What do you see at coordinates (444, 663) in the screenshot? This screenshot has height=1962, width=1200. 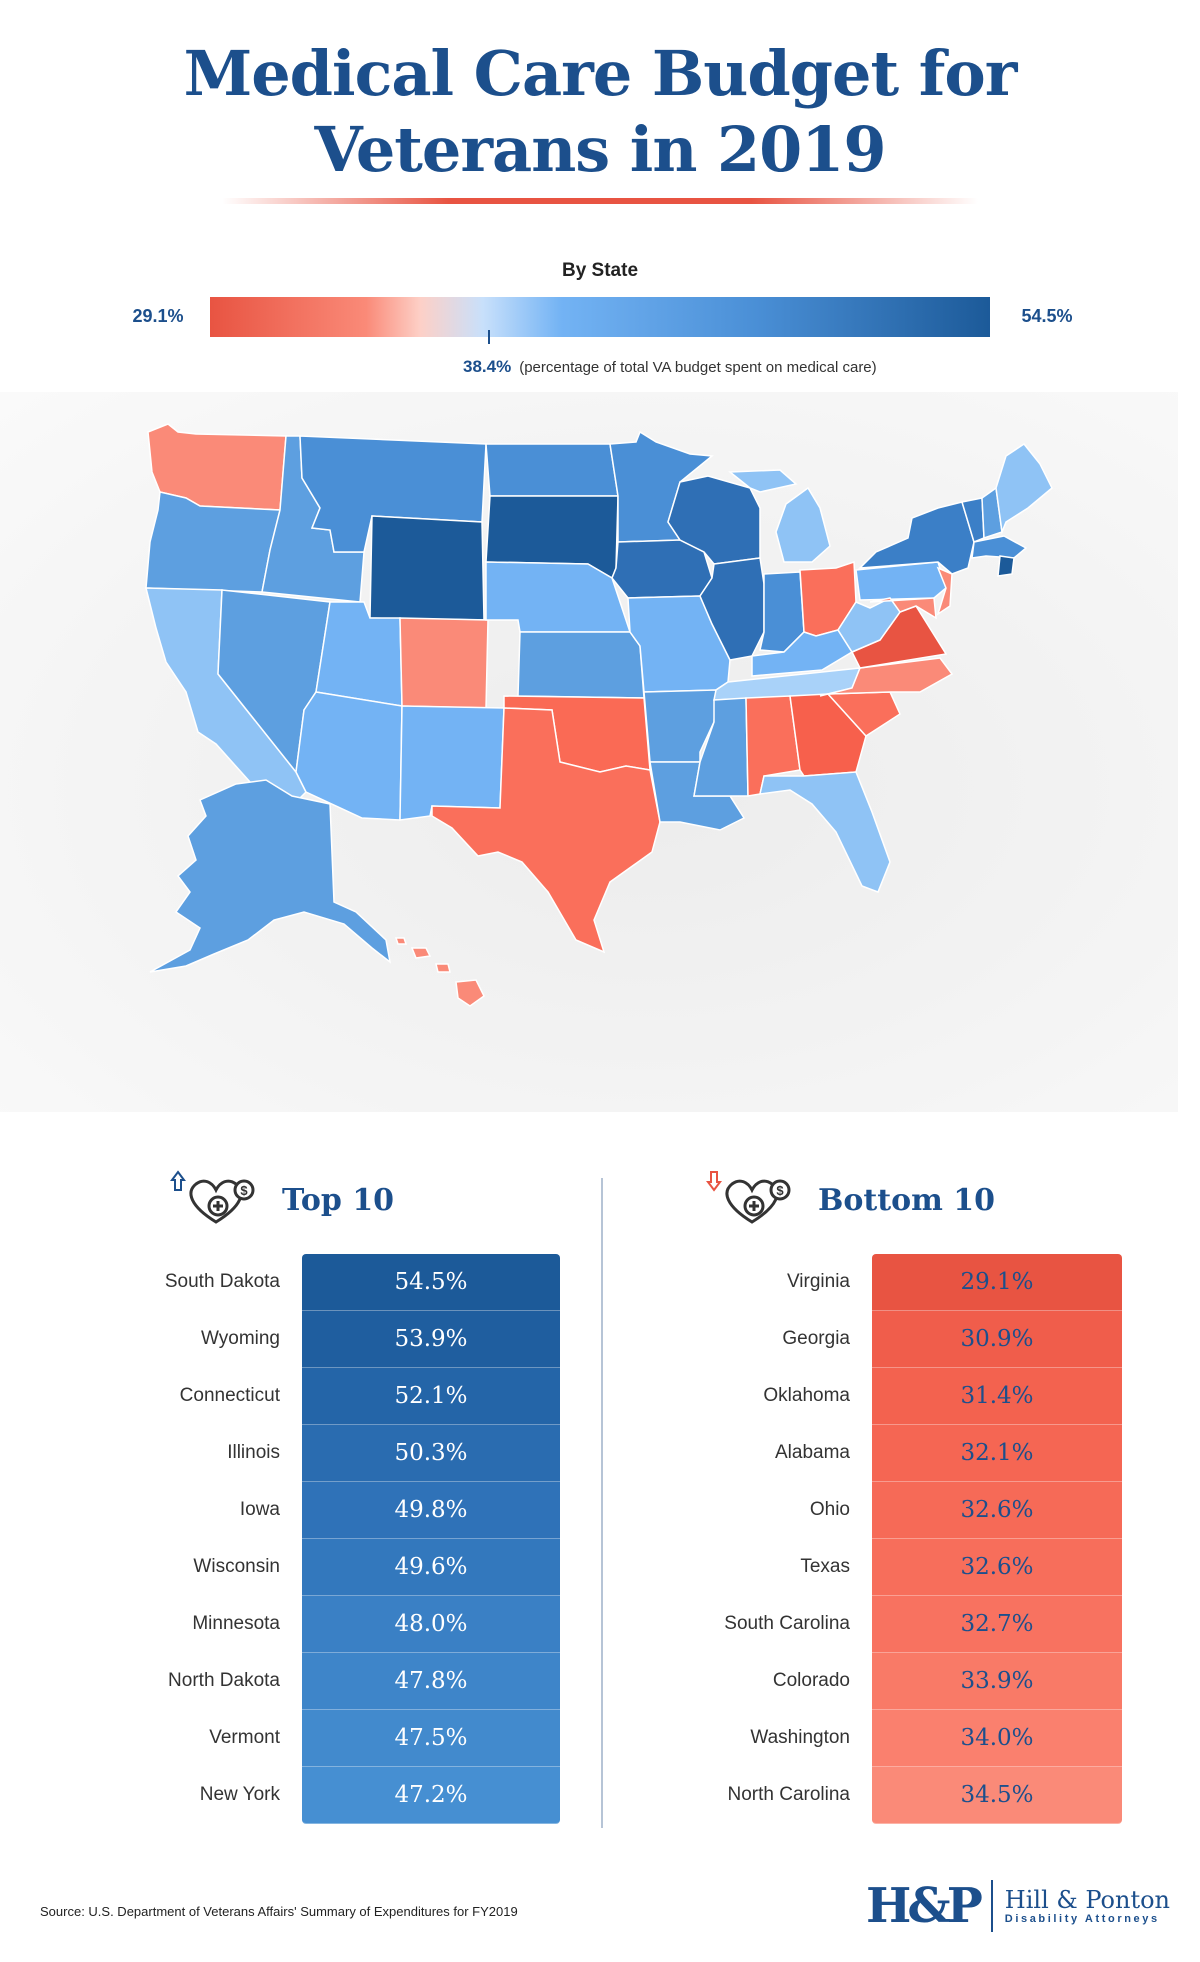 I see `state-co` at bounding box center [444, 663].